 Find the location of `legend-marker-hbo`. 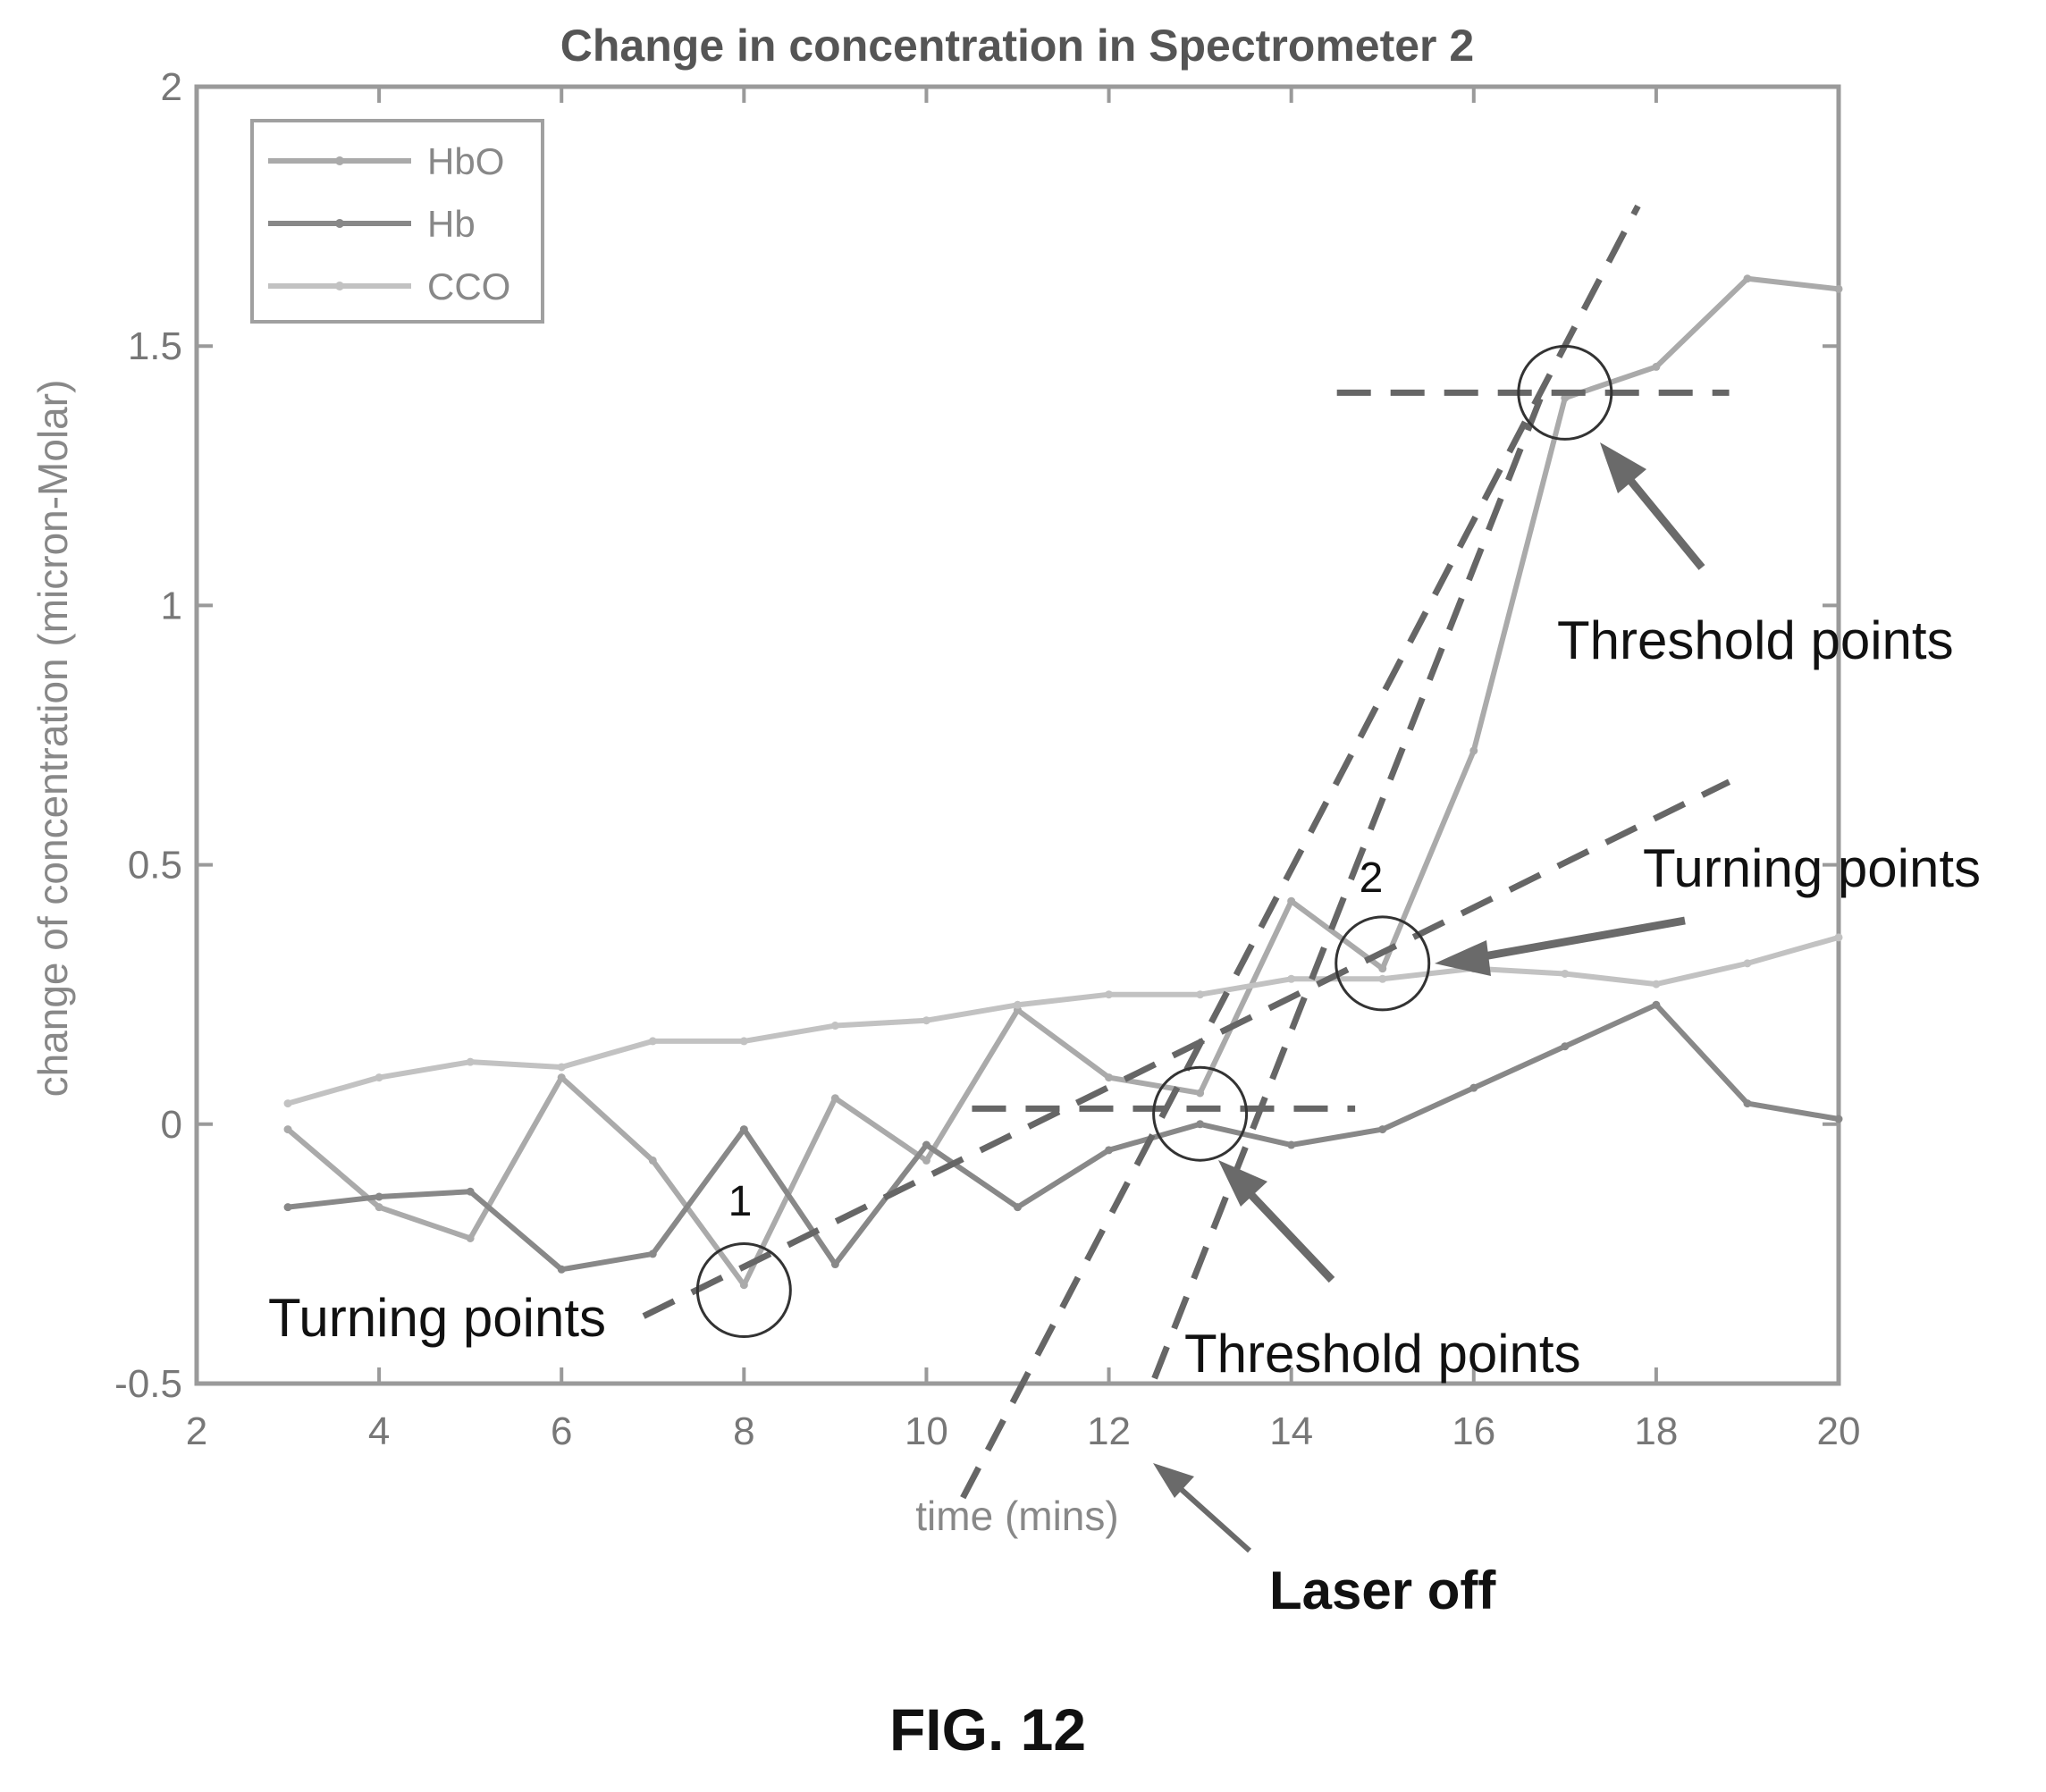

legend-marker-hbo is located at coordinates (339, 161).